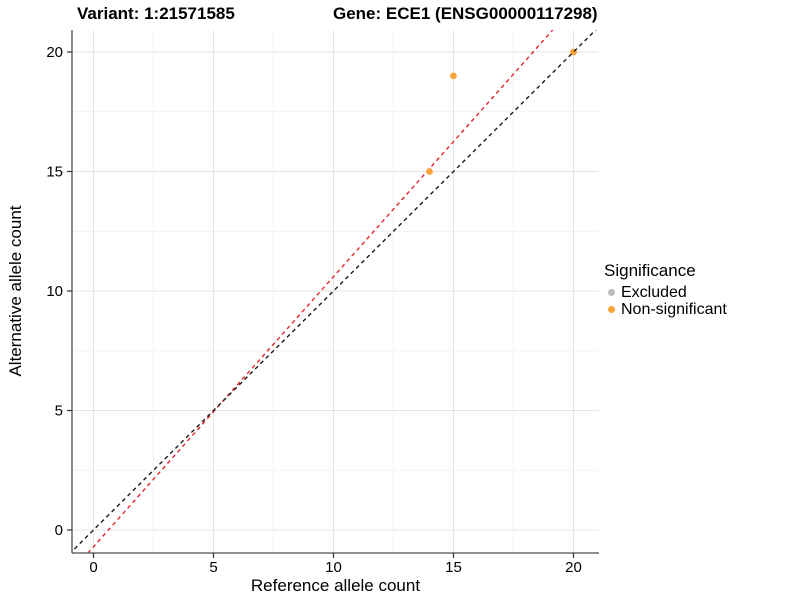 The image size is (800, 600). Describe the element at coordinates (453, 567) in the screenshot. I see `x-tick-label: 15` at that location.